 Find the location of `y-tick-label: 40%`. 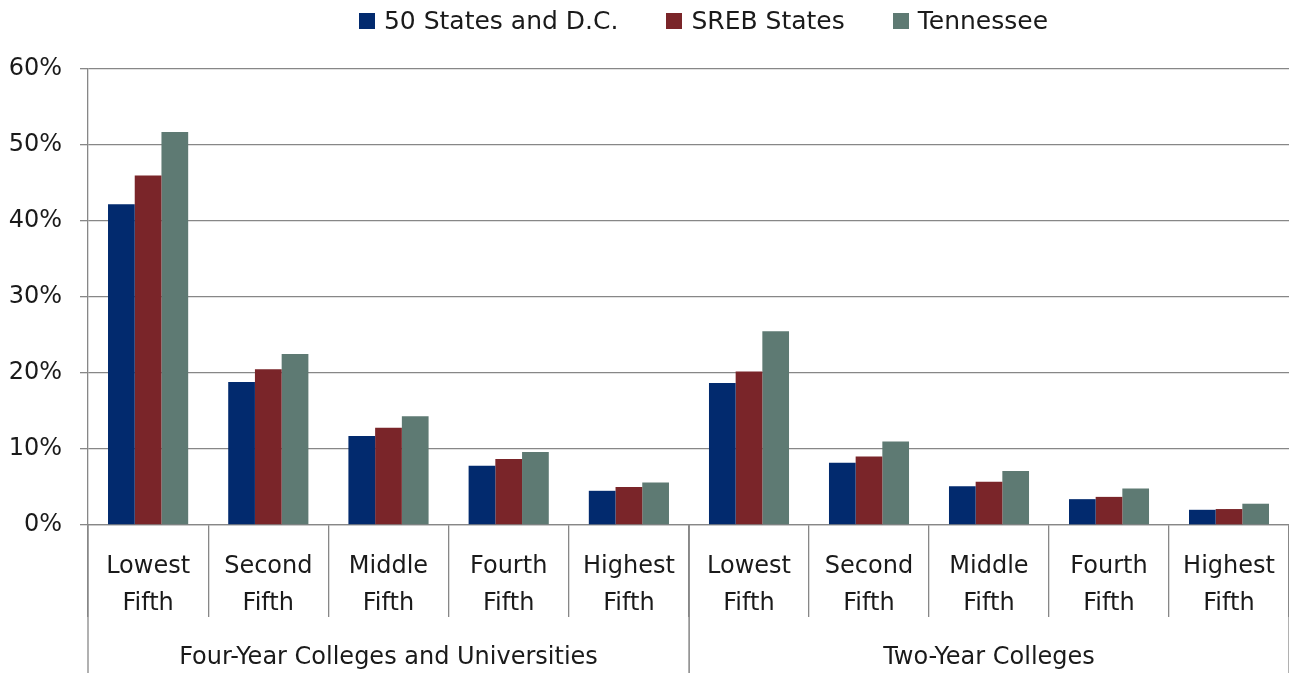

y-tick-label: 40% is located at coordinates (35, 219).